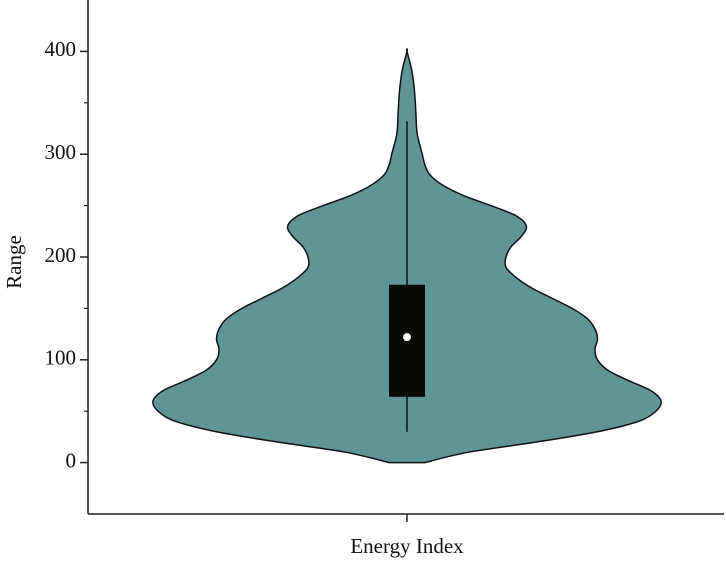  Describe the element at coordinates (14, 262) in the screenshot. I see `y-axis-label: Range` at that location.